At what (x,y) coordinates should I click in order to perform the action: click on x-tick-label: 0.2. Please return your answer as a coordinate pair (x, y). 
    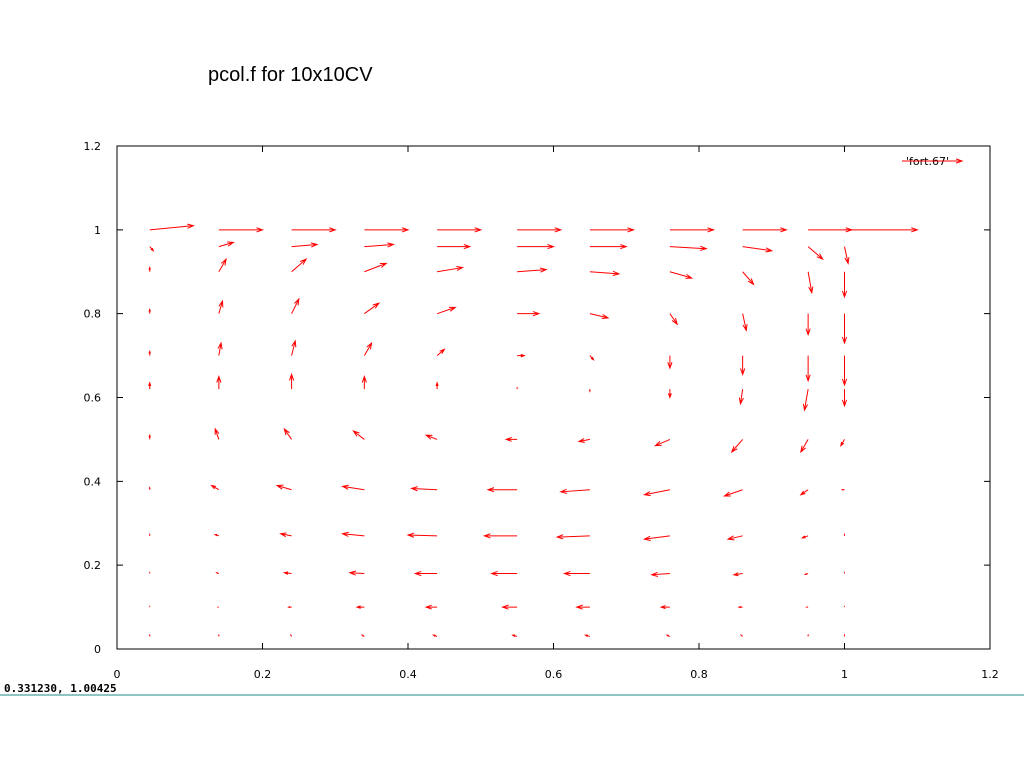
    Looking at the image, I should click on (263, 674).